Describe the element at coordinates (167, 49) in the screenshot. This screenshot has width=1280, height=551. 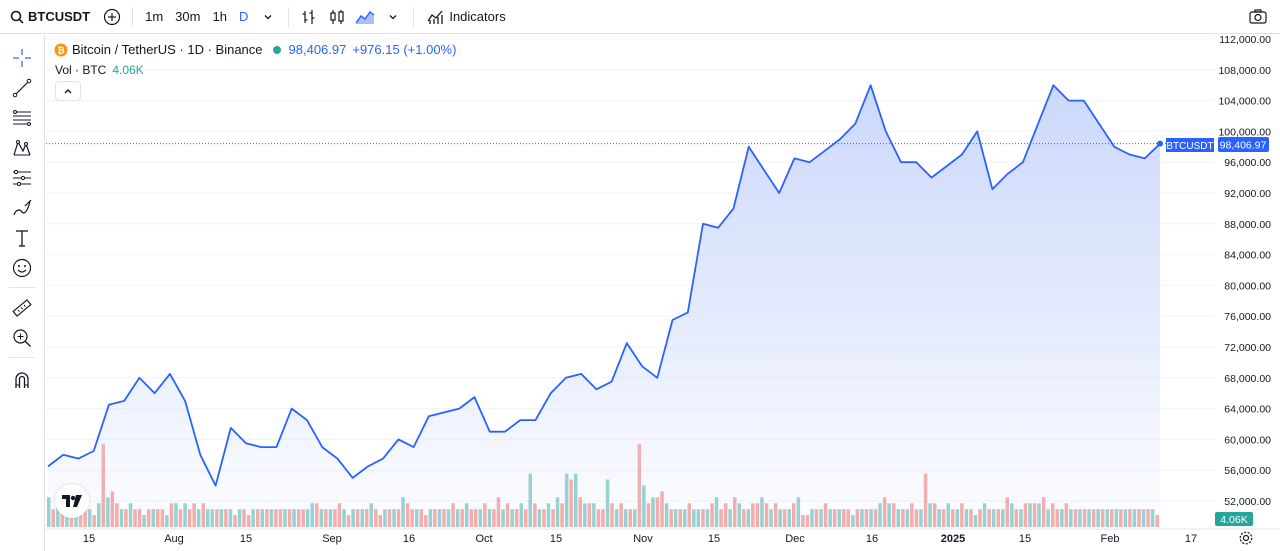
I see `series-title: Bitcoin / TetherUS · 1D · Binance` at that location.